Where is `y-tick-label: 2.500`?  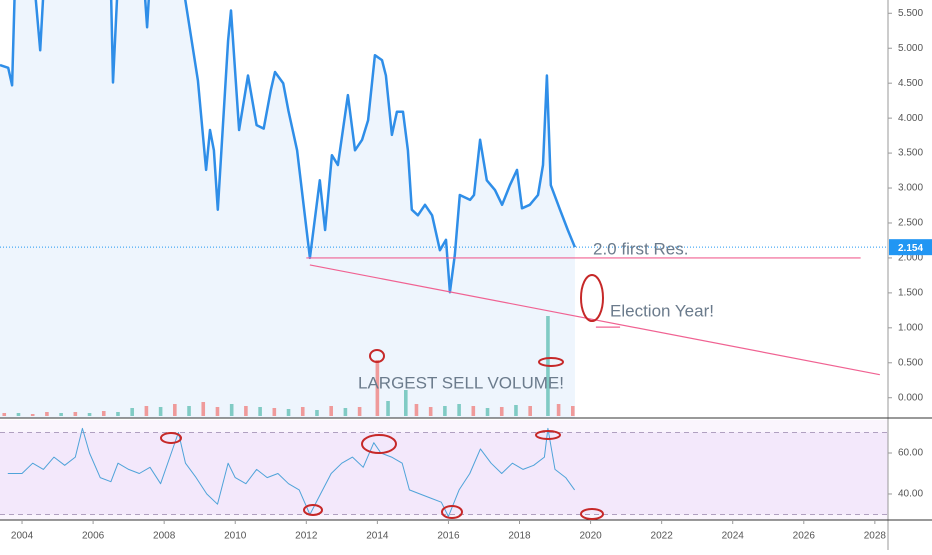
y-tick-label: 2.500 is located at coordinates (910, 223).